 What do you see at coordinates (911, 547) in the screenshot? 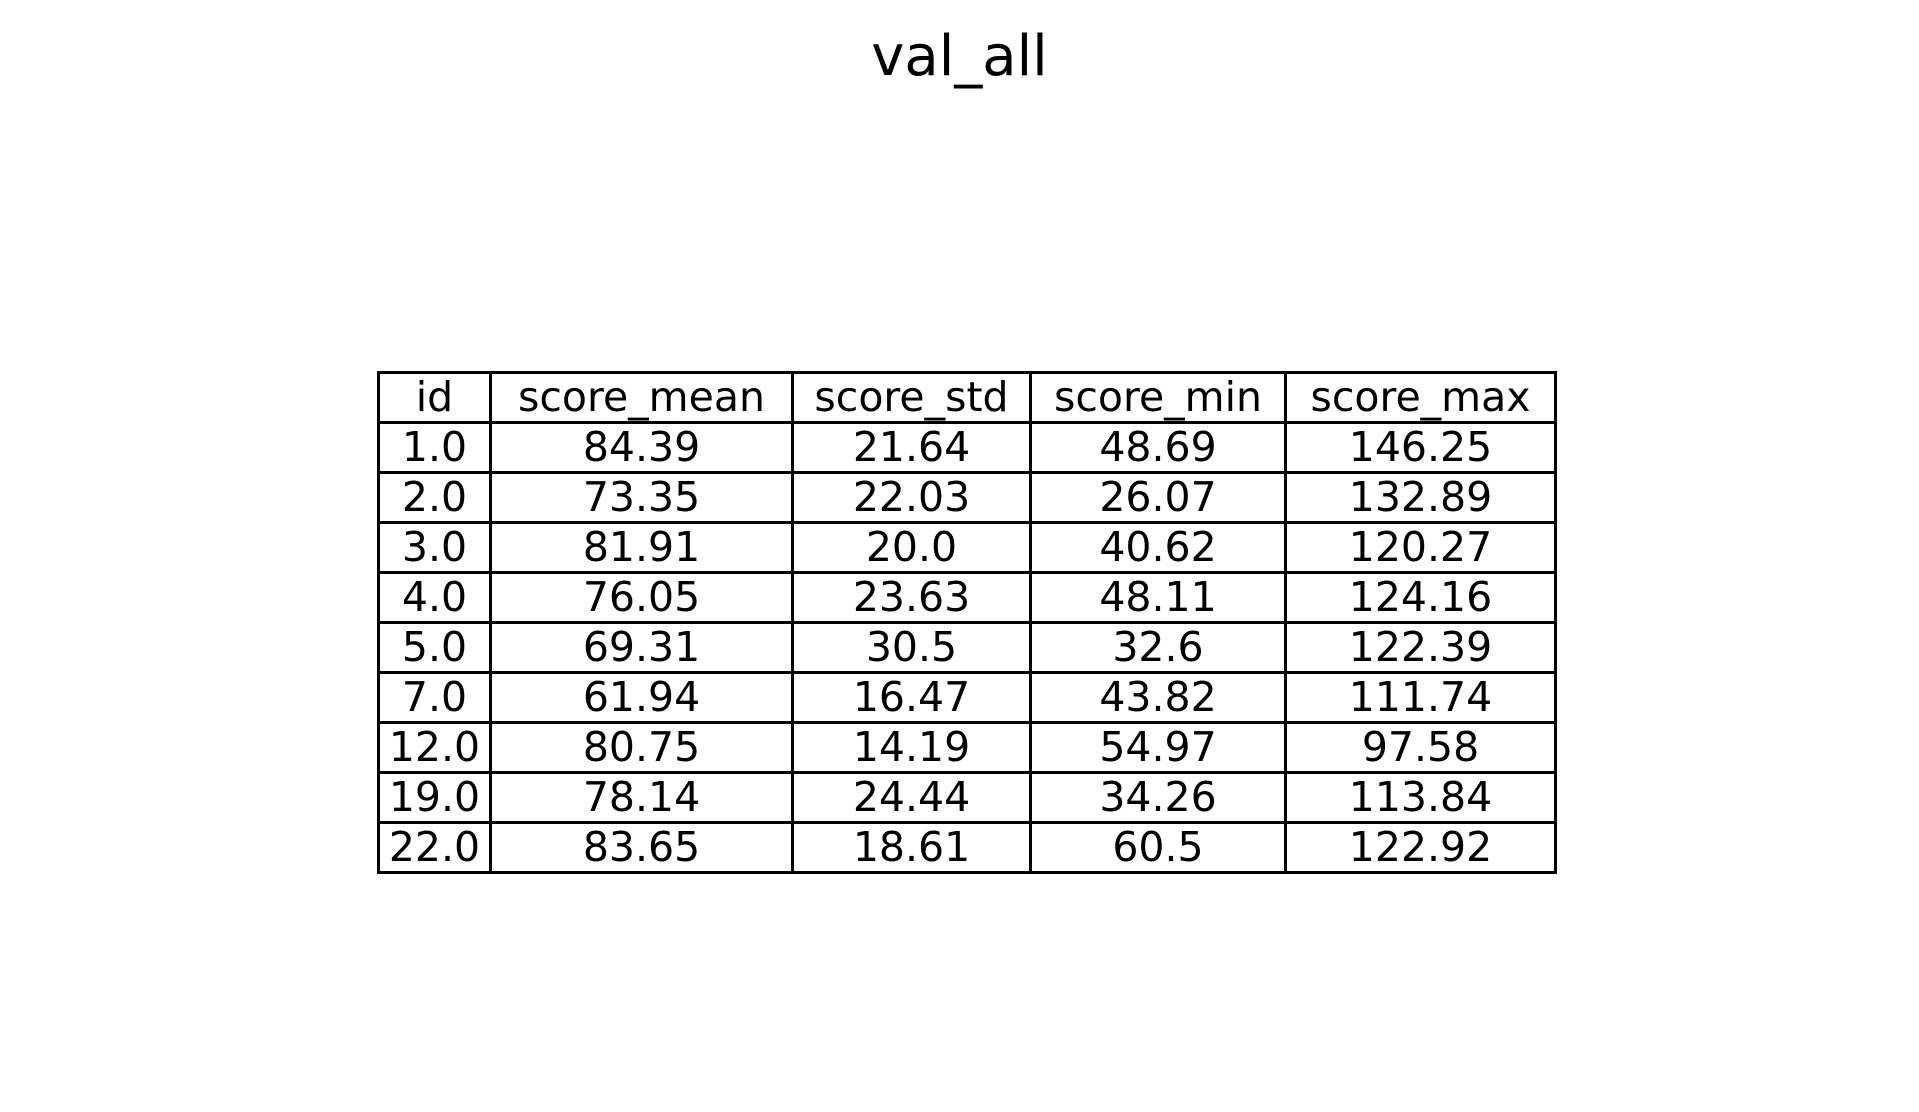
I see `table-cell-score-std: 20.0` at bounding box center [911, 547].